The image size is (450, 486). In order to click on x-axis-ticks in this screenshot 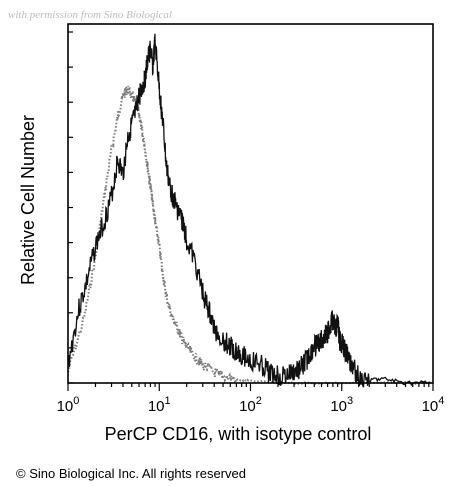, I will do `click(250, 387)`.